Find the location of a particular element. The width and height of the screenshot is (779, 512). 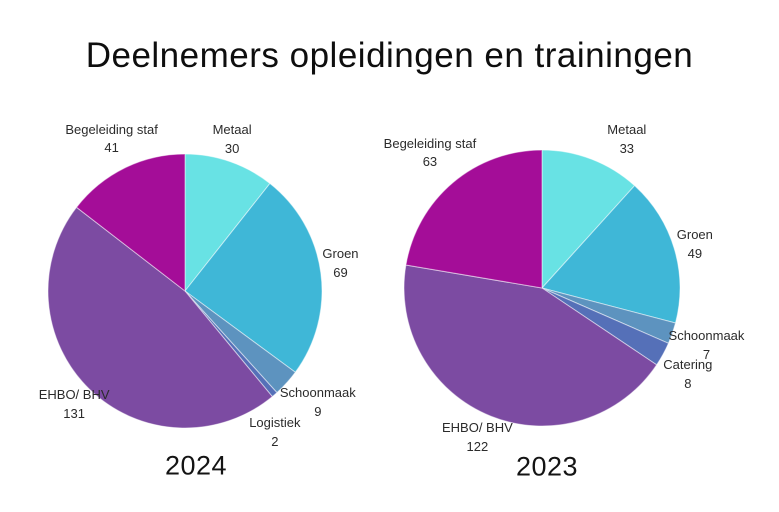

slice-label-begeleiding-staf: Begeleiding staf 41 is located at coordinates (111, 140).